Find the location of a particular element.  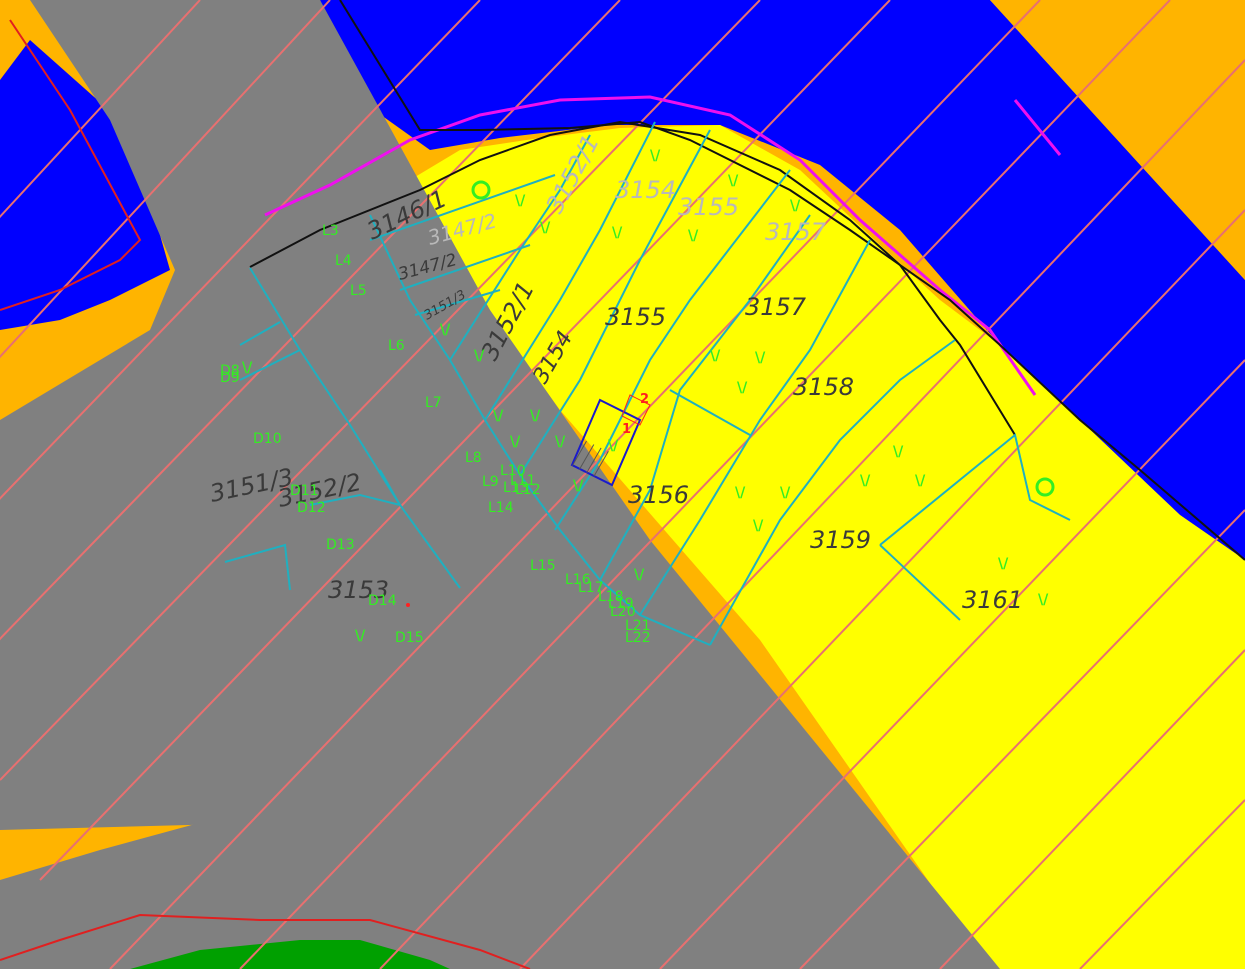

line-label: L11 is located at coordinates (523, 481).